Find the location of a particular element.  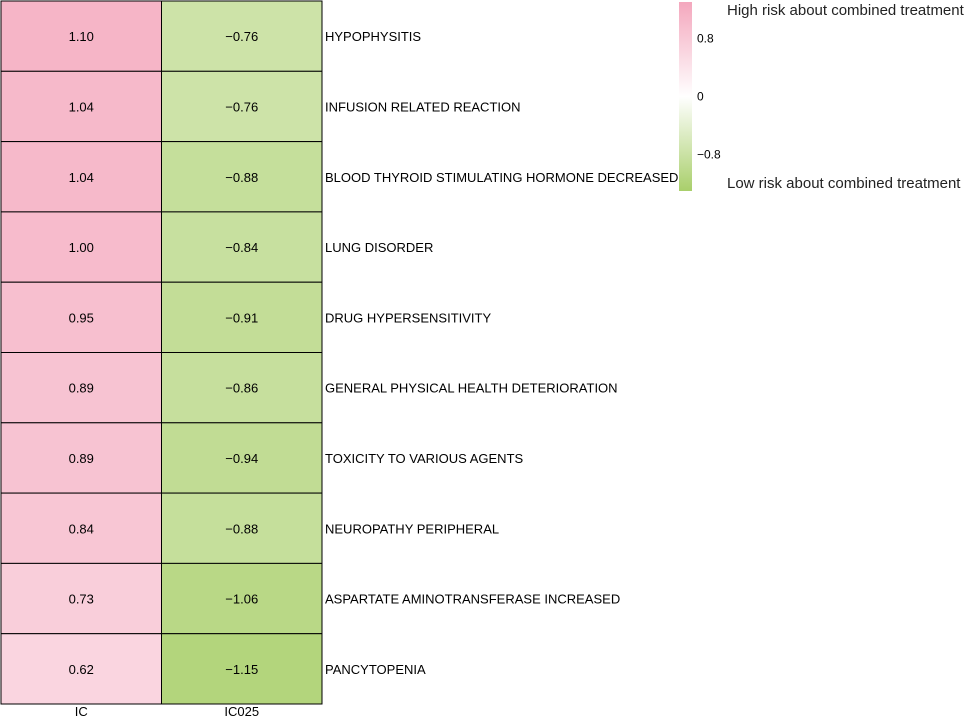

legend-tick-label: 0 is located at coordinates (700, 97).